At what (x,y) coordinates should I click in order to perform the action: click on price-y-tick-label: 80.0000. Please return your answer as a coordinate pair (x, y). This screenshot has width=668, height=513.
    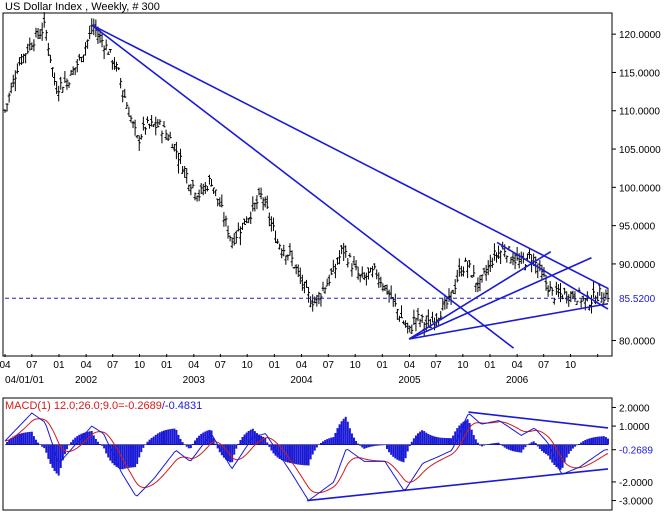
    Looking at the image, I should click on (637, 342).